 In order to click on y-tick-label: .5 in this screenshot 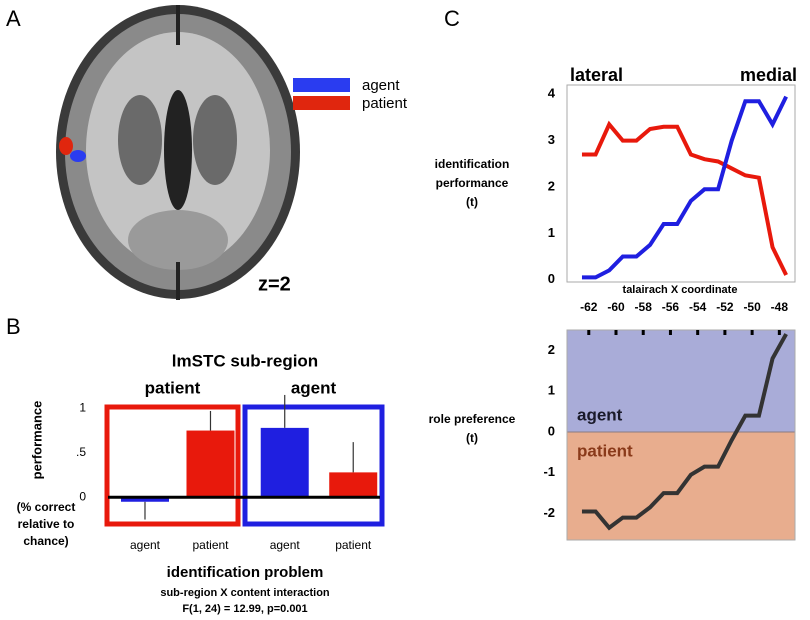, I will do `click(81, 452)`.